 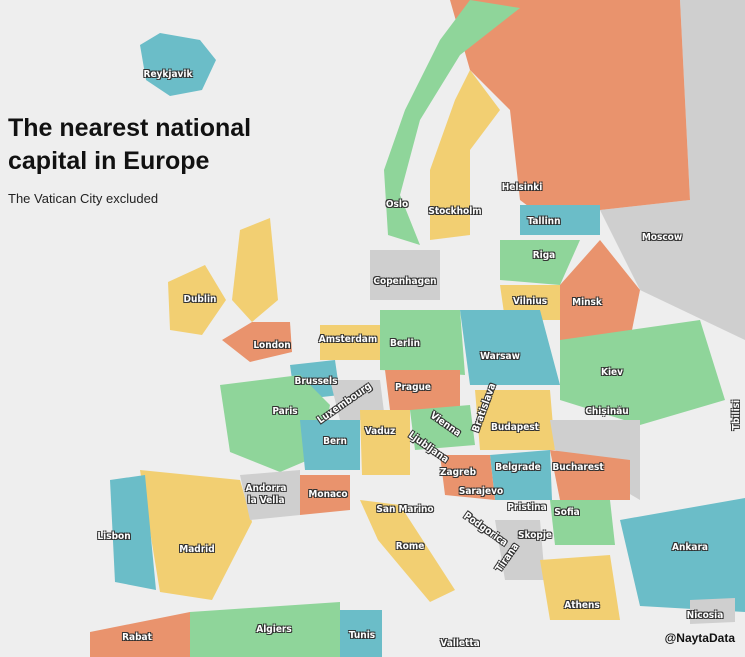 What do you see at coordinates (405, 509) in the screenshot?
I see `city-label: San Marino` at bounding box center [405, 509].